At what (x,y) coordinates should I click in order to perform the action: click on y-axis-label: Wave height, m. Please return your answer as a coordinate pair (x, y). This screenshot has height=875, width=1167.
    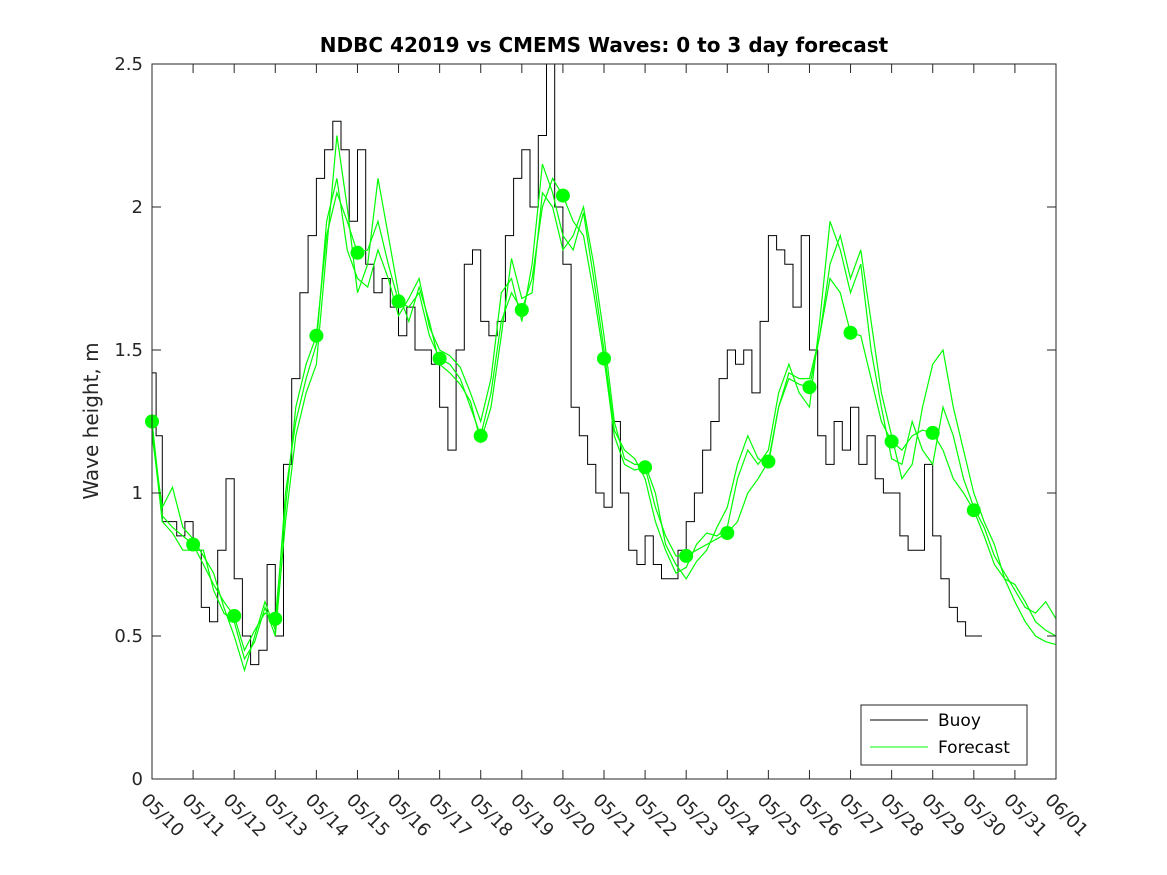
    Looking at the image, I should click on (91, 420).